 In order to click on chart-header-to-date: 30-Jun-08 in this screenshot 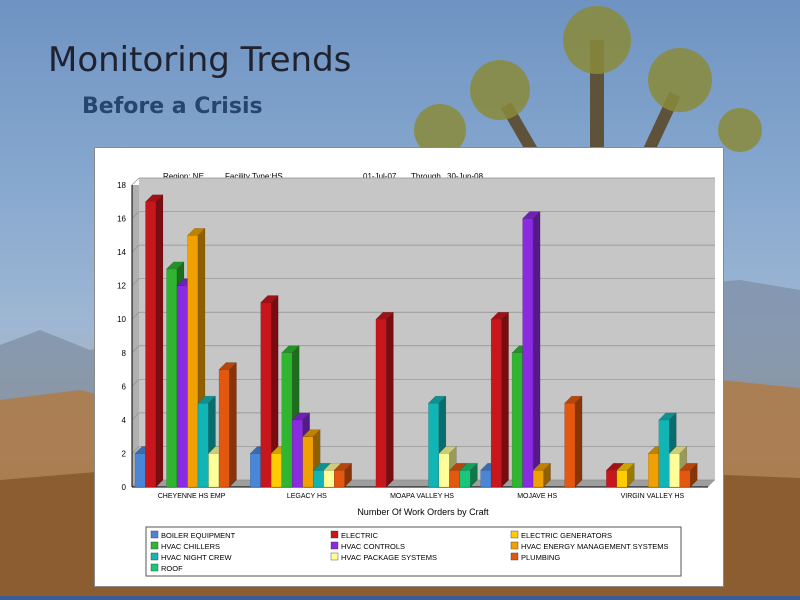, I will do `click(465, 176)`.